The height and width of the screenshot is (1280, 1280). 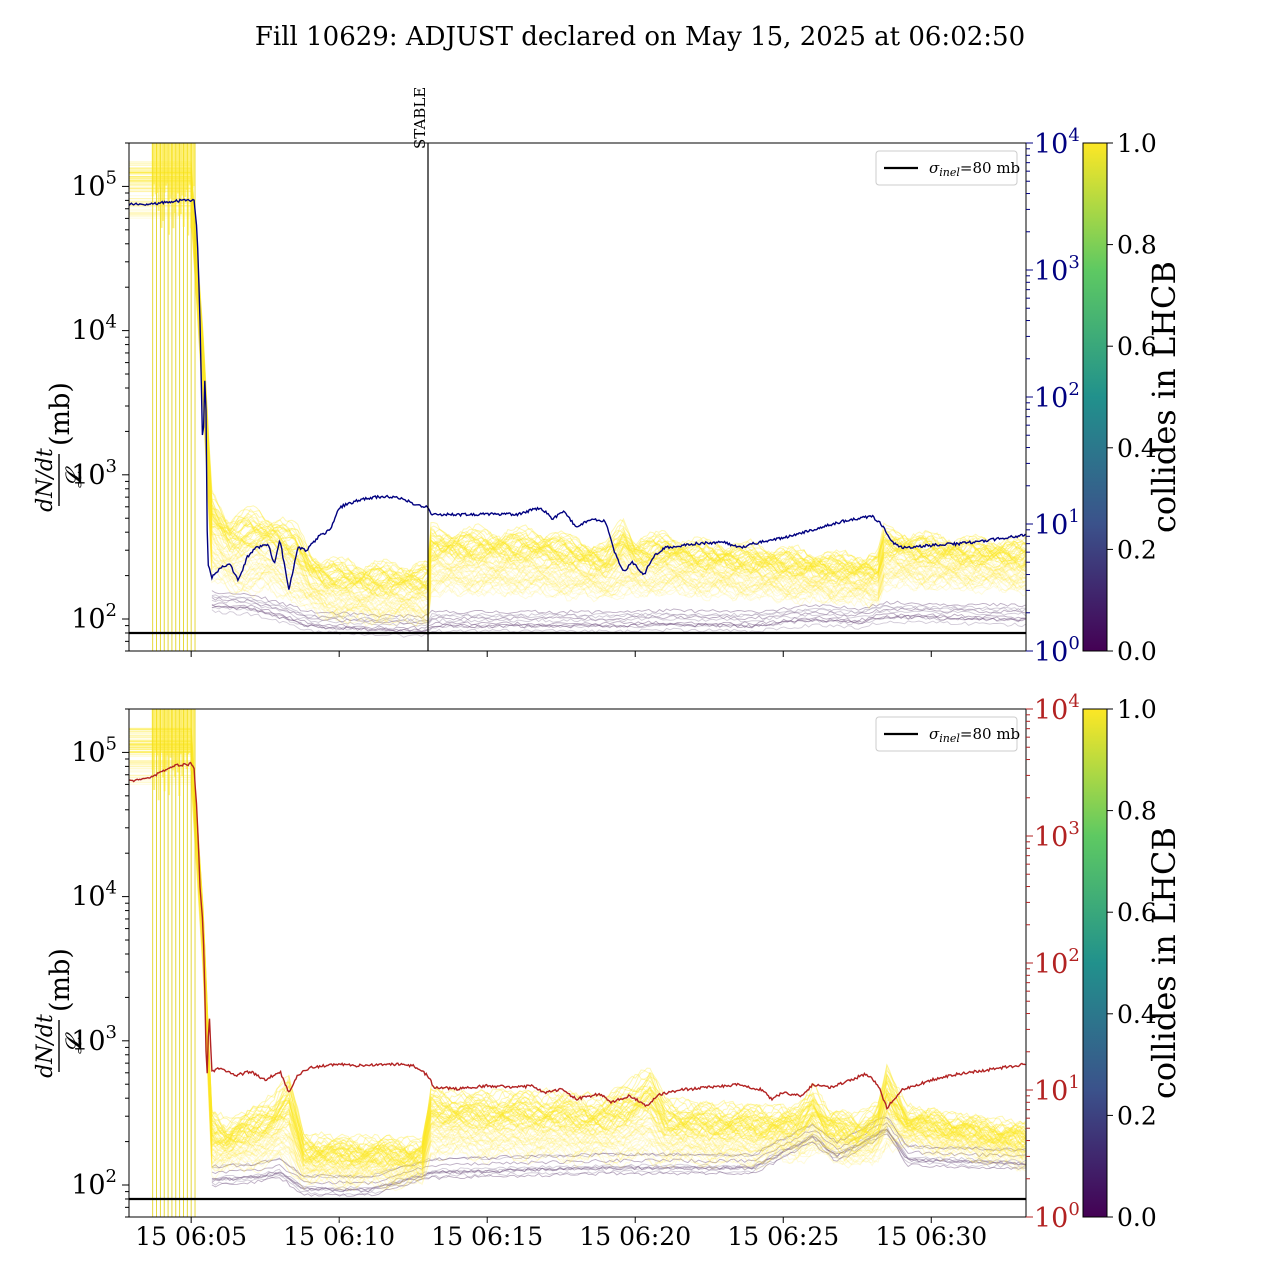 What do you see at coordinates (94, 473) in the screenshot?
I see `y-tick-label: 10³` at bounding box center [94, 473].